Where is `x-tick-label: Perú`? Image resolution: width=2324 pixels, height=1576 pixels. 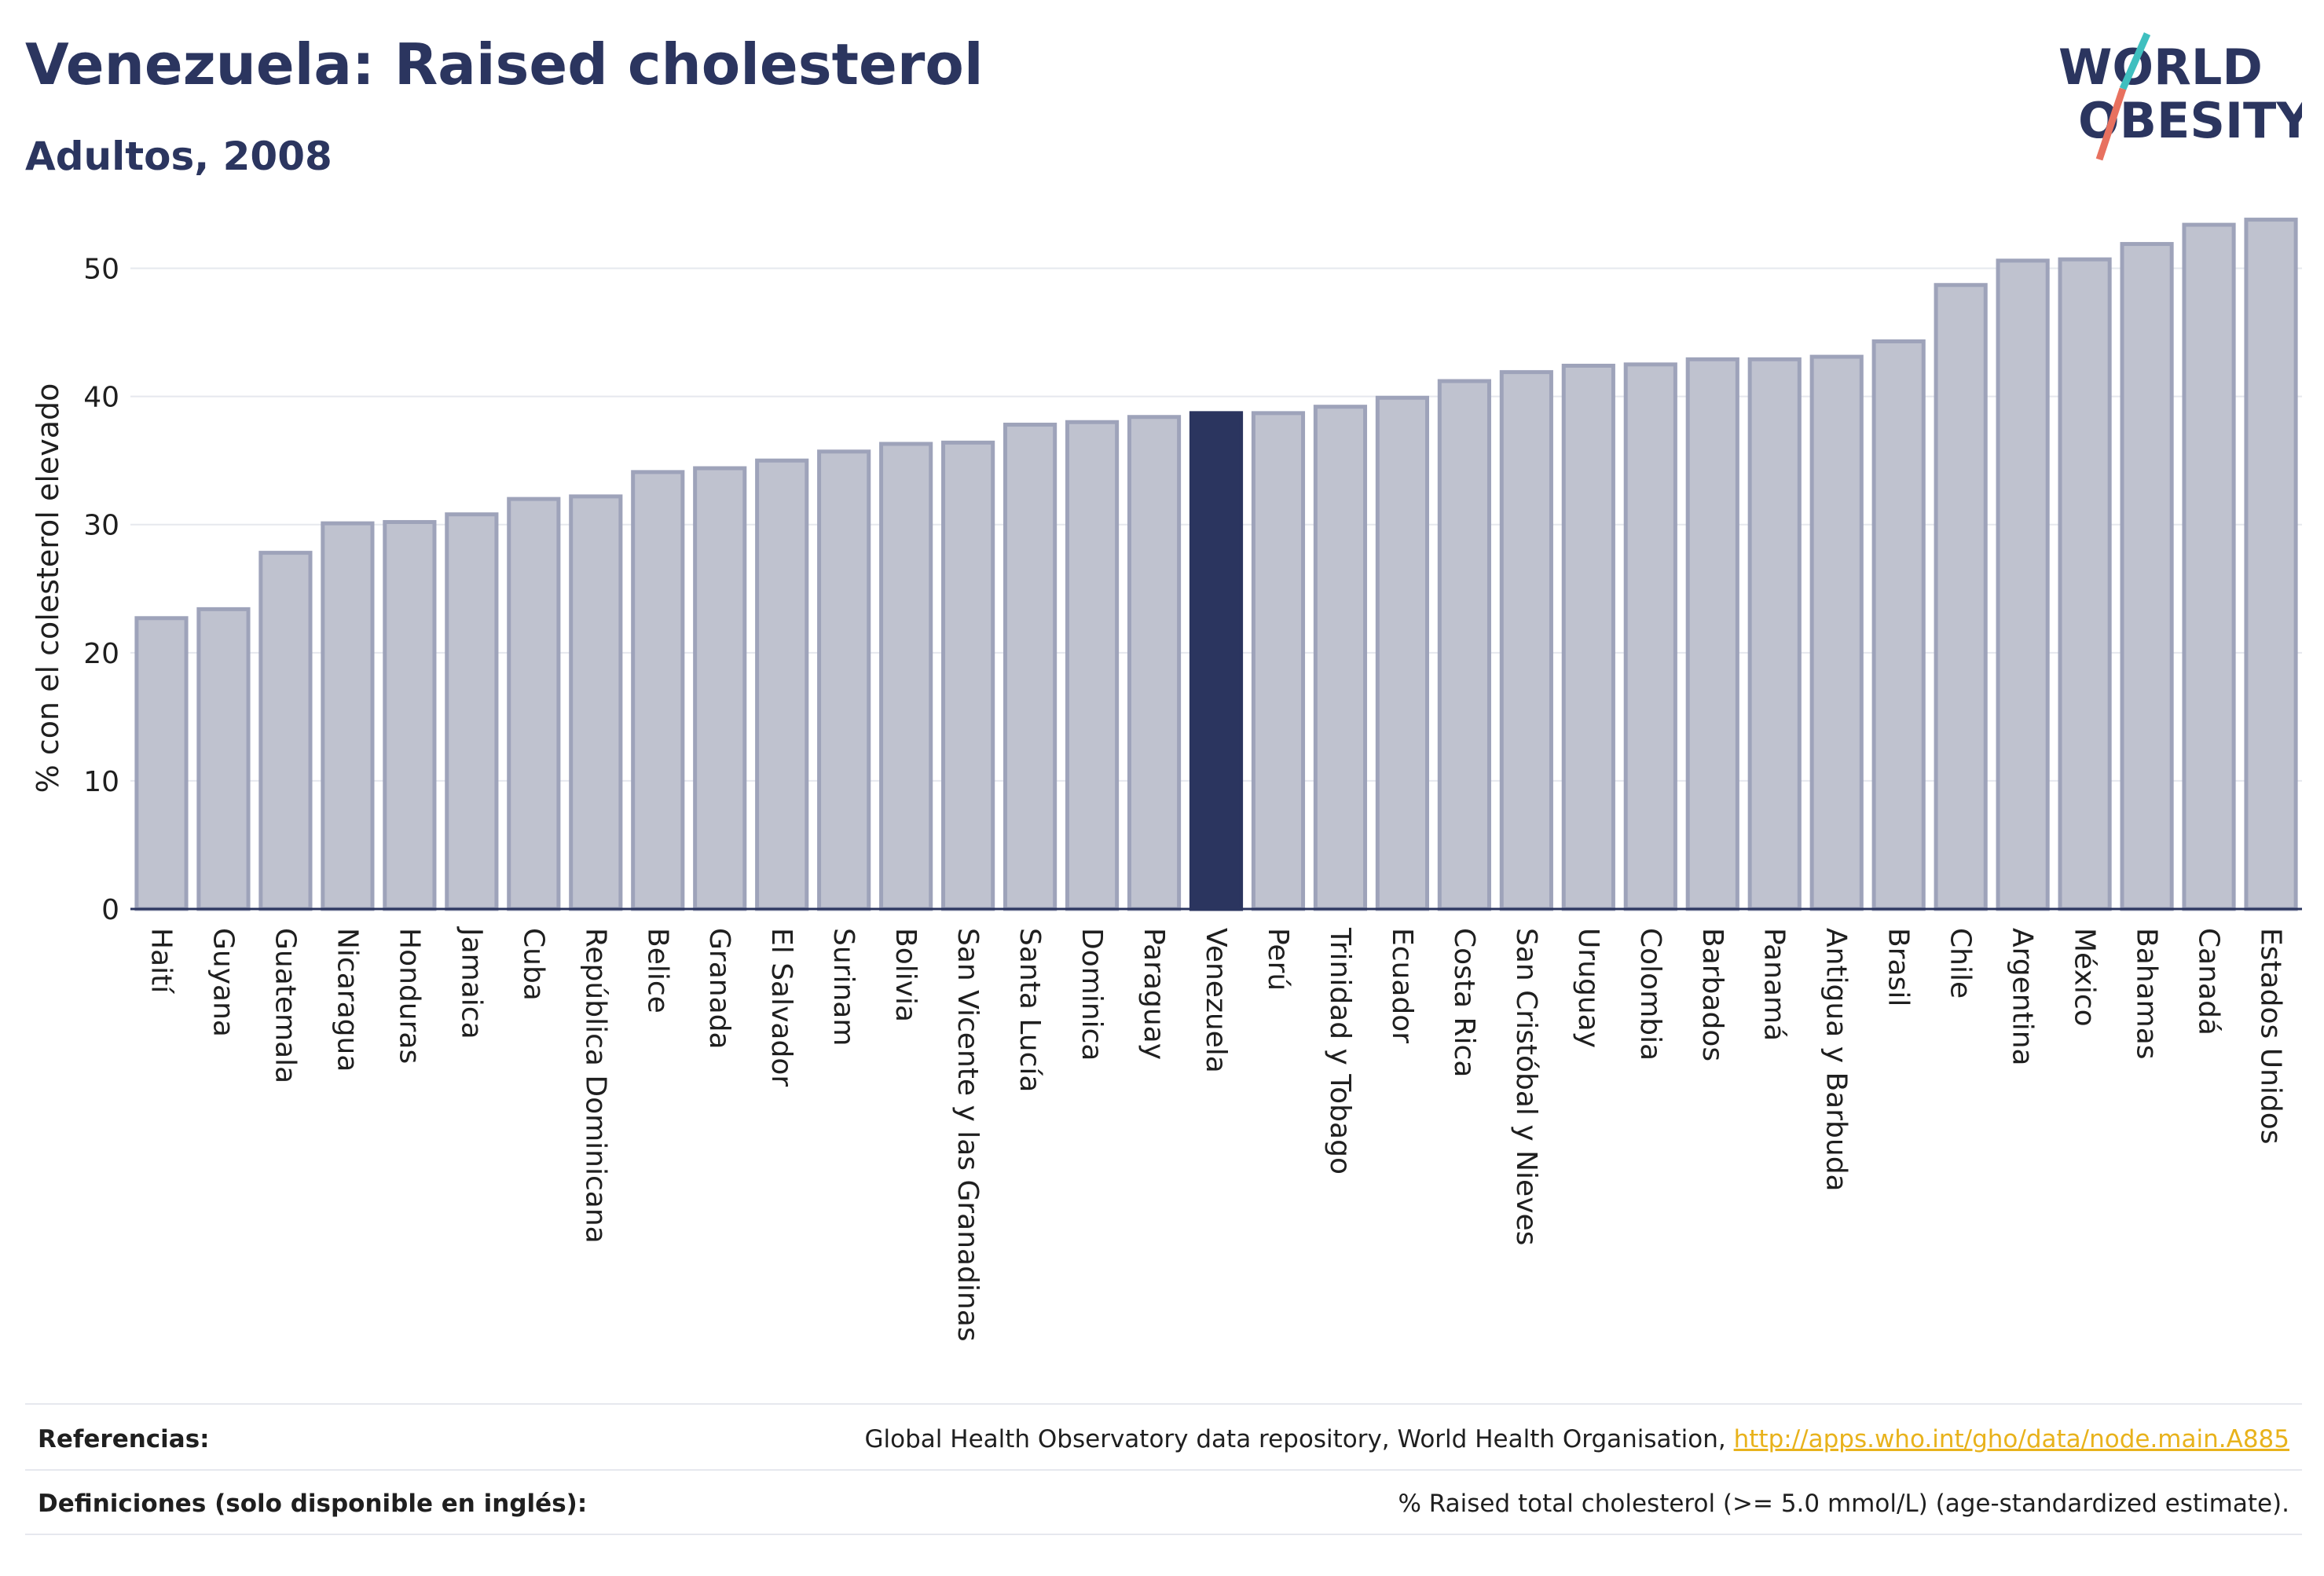 x-tick-label: Perú is located at coordinates (1278, 959).